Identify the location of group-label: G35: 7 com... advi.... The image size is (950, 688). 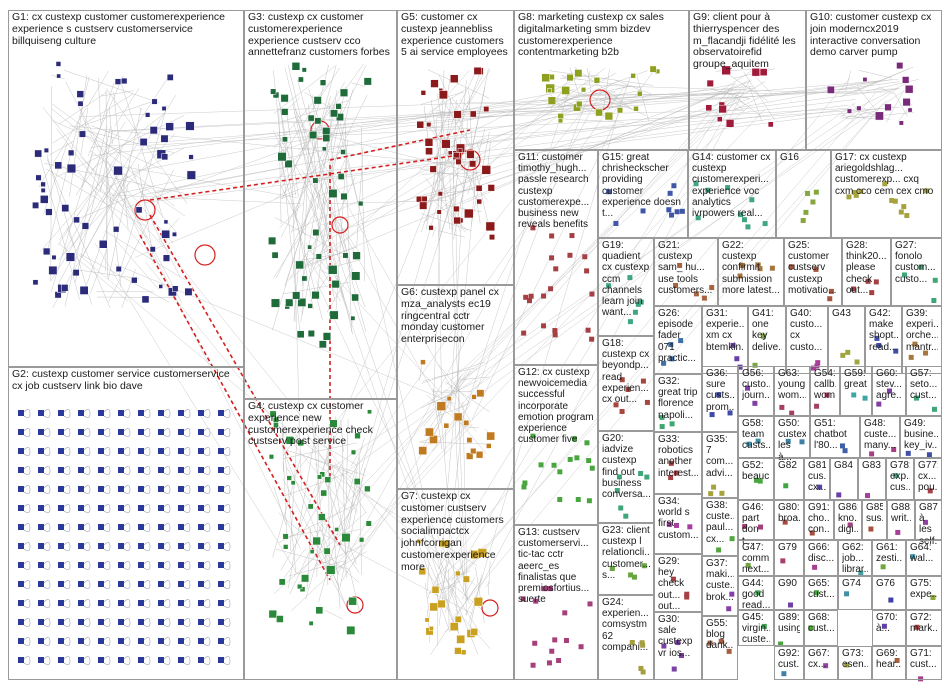
(720, 456).